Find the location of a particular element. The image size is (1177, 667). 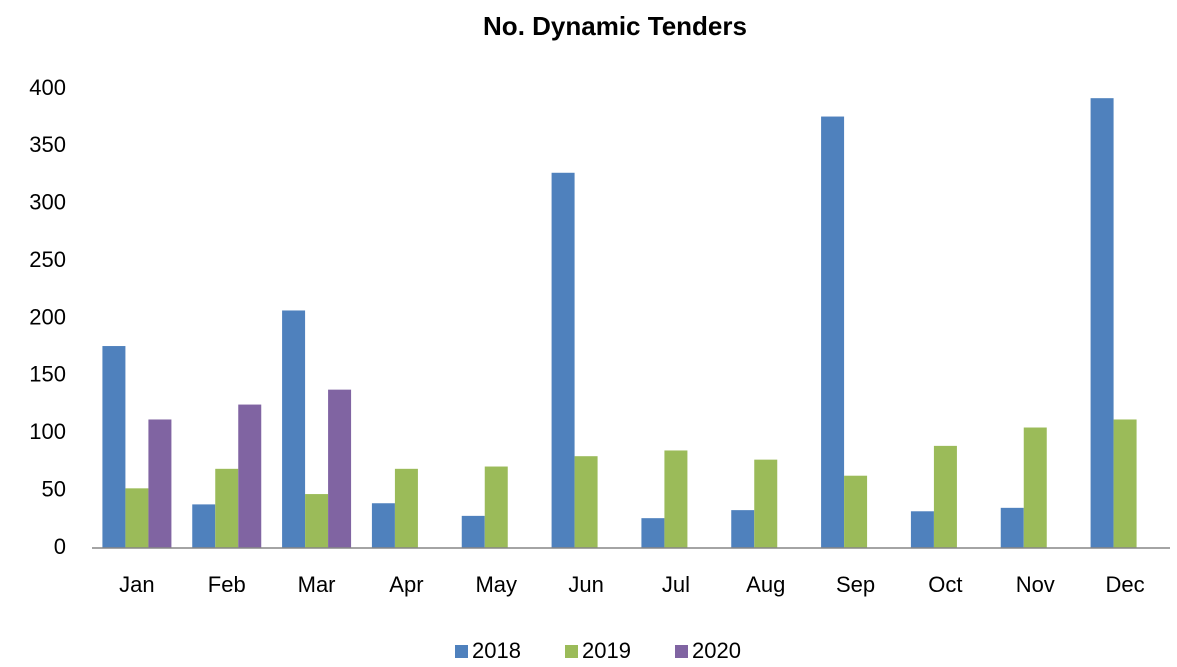

legend-label: 2020 is located at coordinates (716, 650).